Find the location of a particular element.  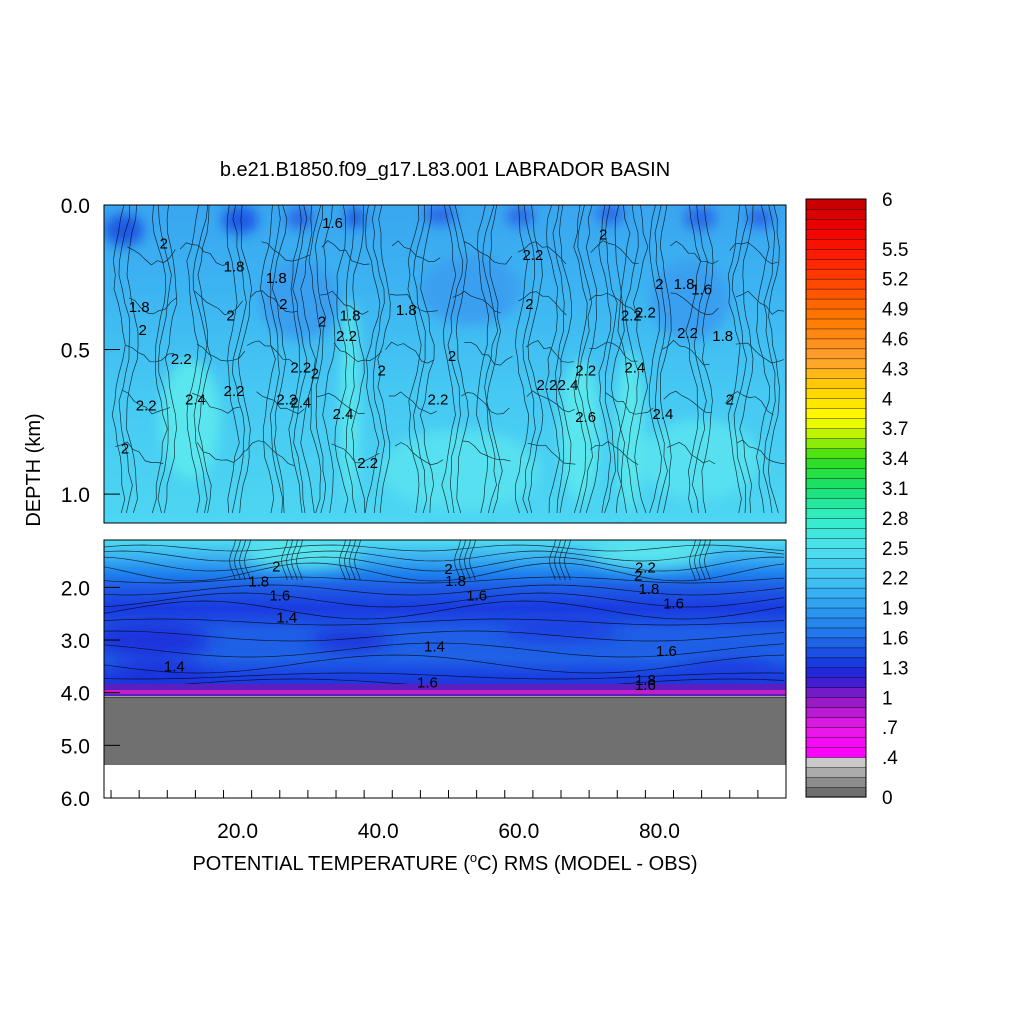

contour-label: 1.8 is located at coordinates (645, 680).